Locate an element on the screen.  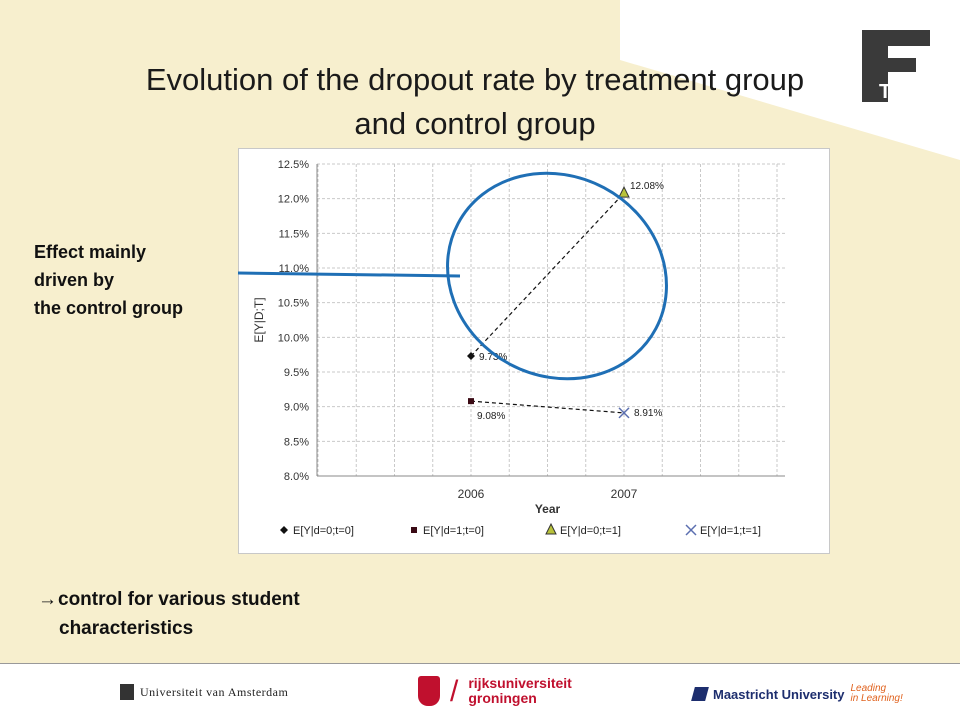
maastricht-slogan: Leading in Learning! is located at coordinates (877, 694).